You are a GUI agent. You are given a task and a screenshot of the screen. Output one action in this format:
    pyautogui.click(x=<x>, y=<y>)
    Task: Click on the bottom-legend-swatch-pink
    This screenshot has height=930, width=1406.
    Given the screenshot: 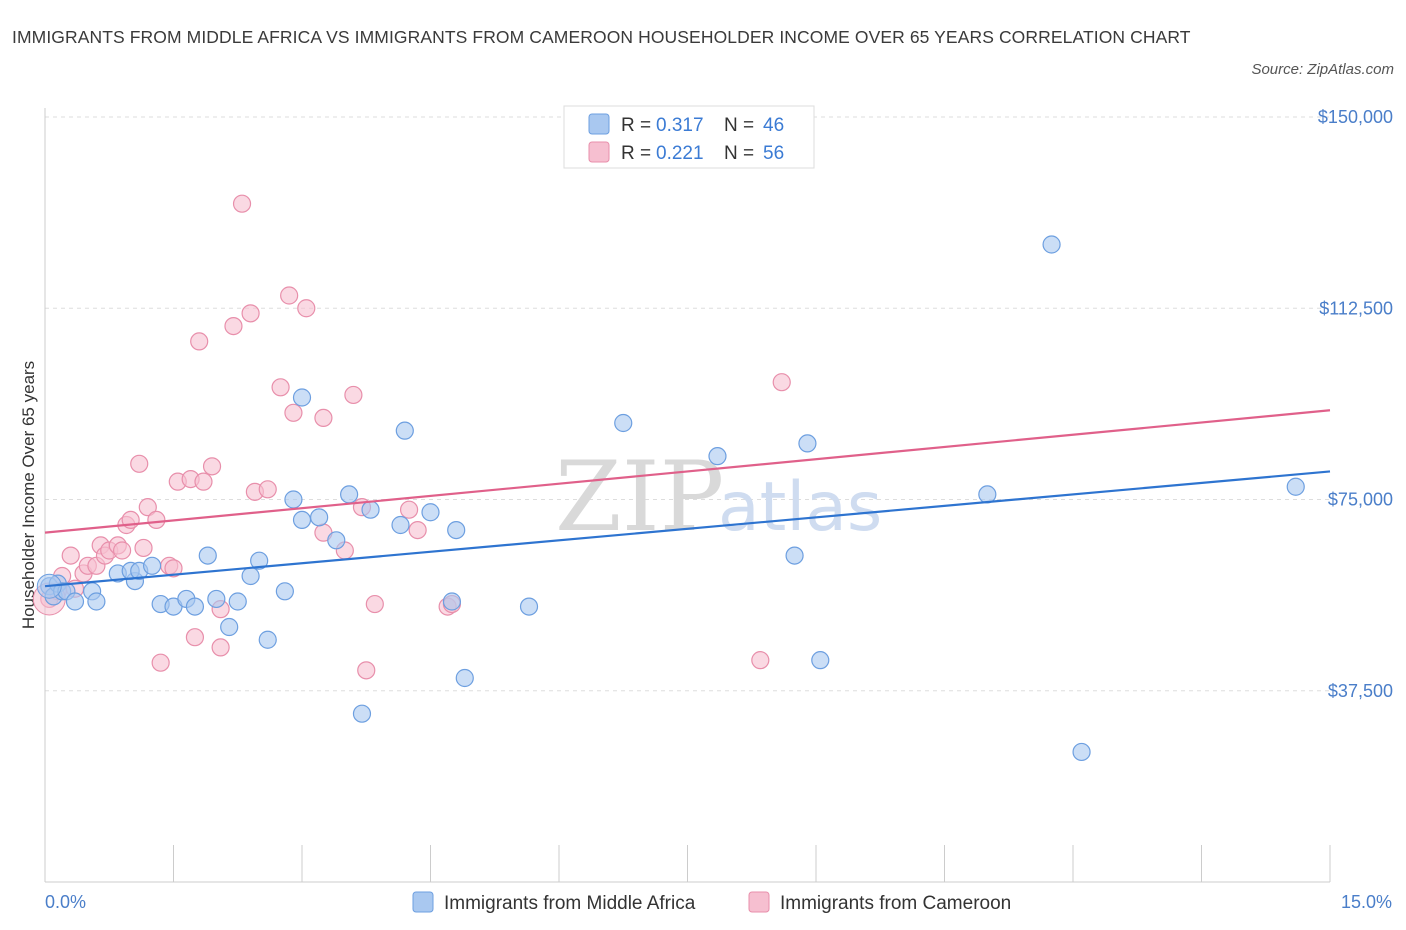 What is the action you would take?
    pyautogui.click(x=759, y=902)
    